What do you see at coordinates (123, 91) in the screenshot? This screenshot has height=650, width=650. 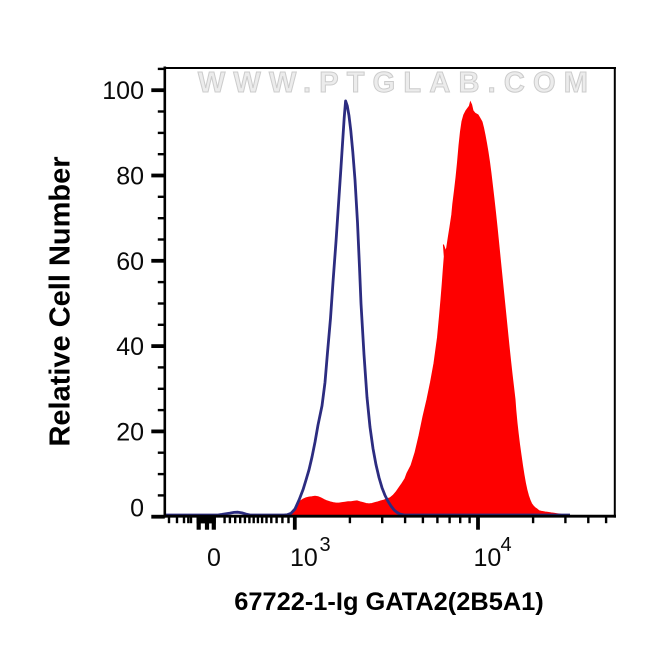 I see `svg-text: 100` at bounding box center [123, 91].